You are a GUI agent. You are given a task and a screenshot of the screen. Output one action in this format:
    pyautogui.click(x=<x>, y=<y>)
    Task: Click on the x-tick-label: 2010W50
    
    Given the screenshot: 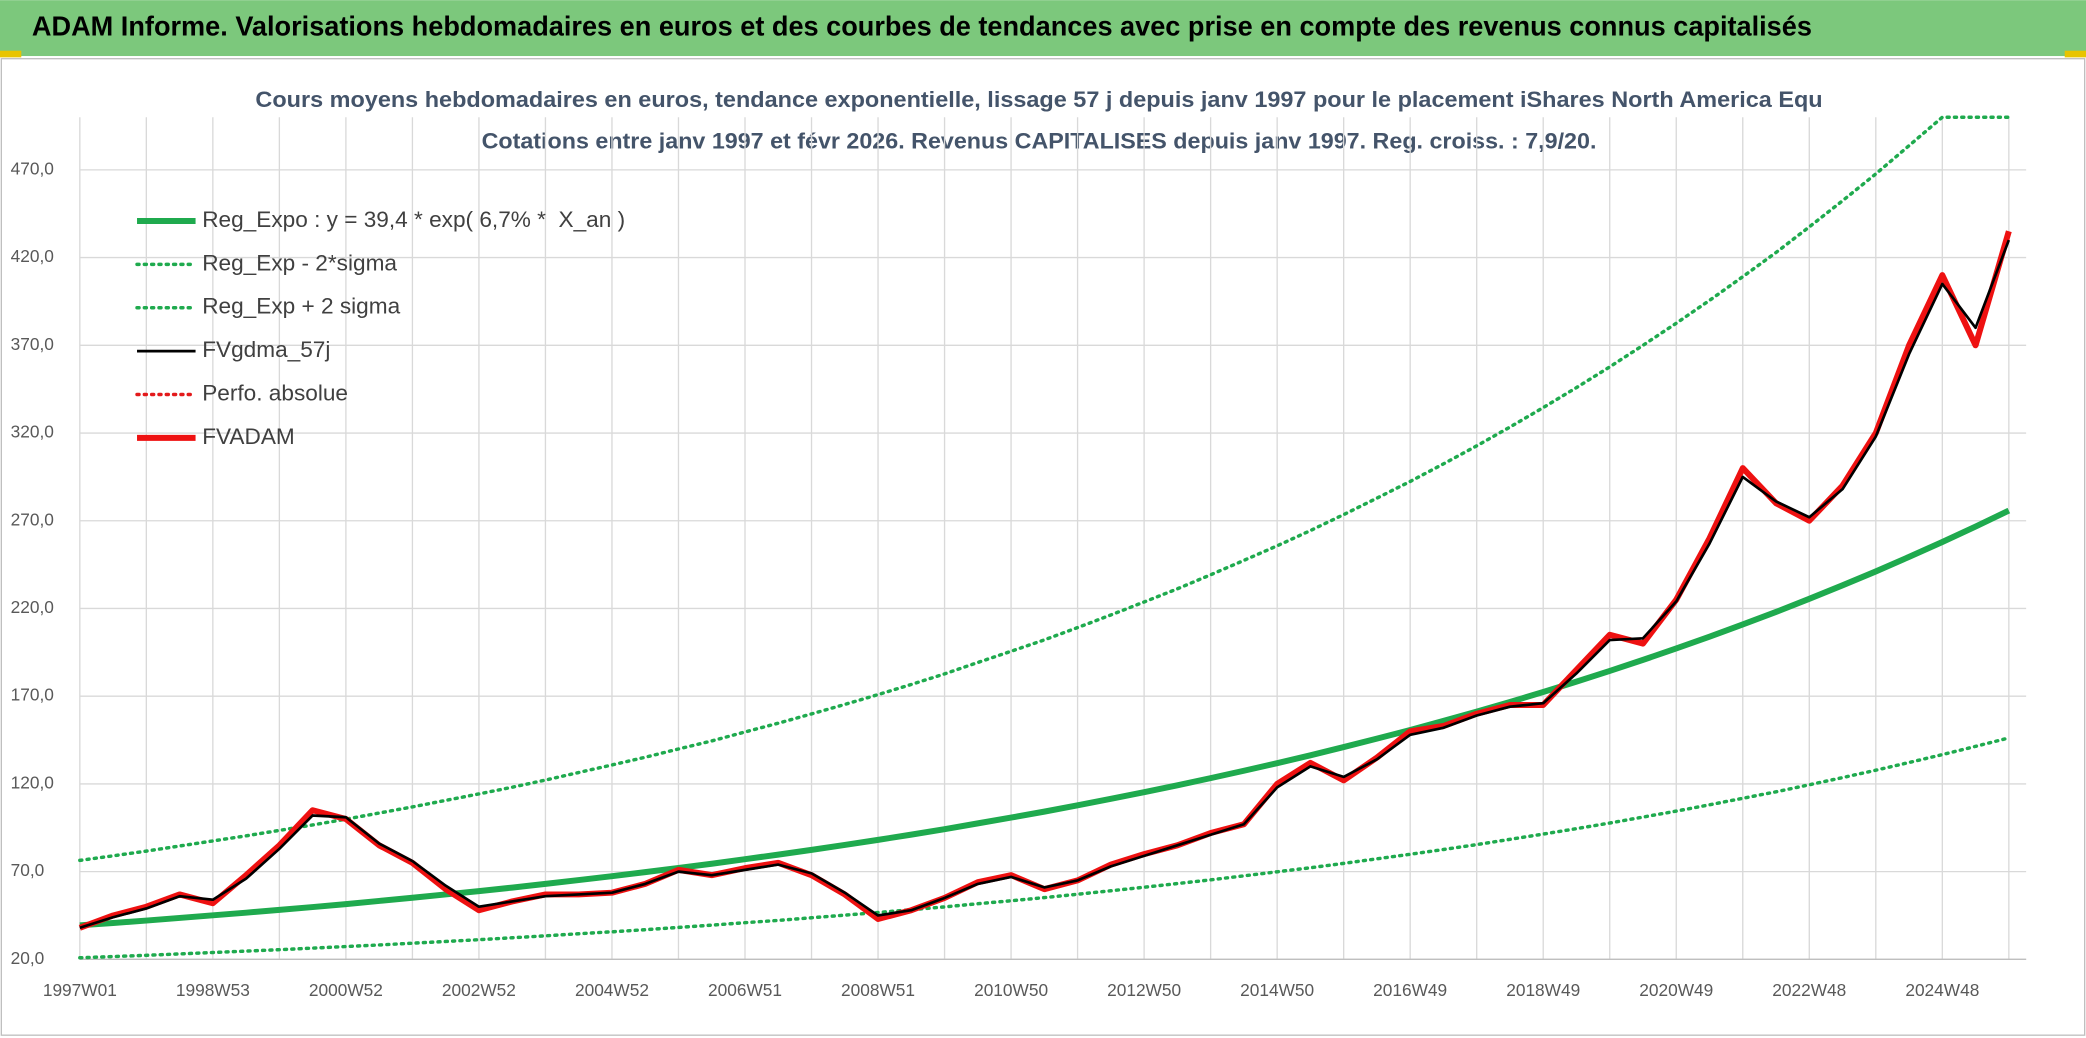 What is the action you would take?
    pyautogui.click(x=1011, y=990)
    